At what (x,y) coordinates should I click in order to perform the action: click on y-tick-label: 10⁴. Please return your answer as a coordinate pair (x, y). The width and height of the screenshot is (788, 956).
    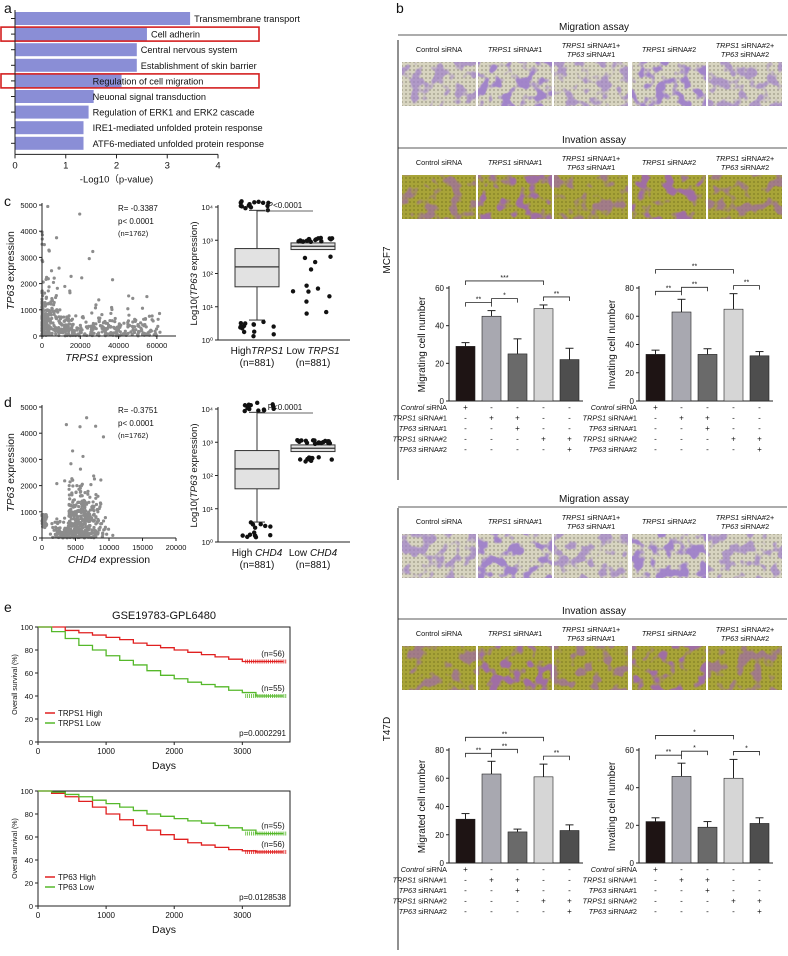
    Looking at the image, I should click on (207, 409).